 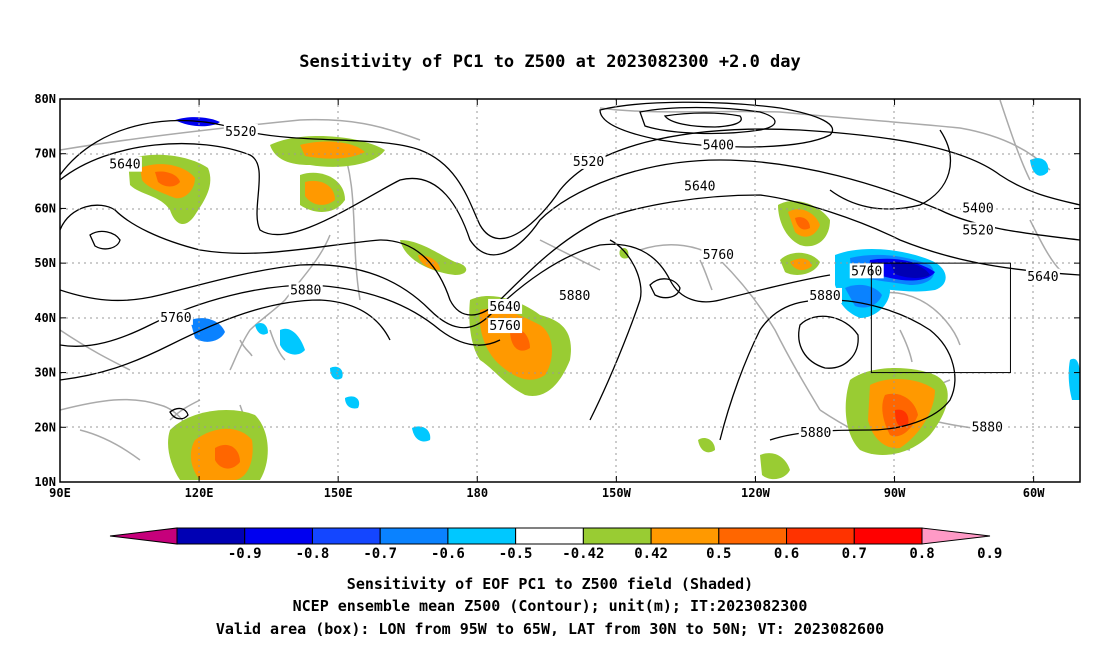 I want to click on colorbar-label: 0.8, so click(x=921, y=554).